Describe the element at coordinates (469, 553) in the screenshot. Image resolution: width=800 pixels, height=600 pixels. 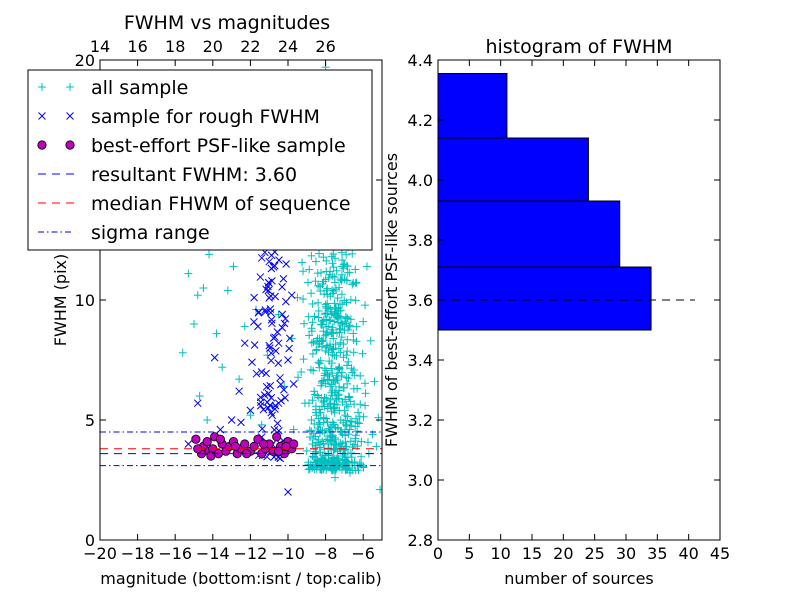
I see `x-tick-label: 5` at that location.